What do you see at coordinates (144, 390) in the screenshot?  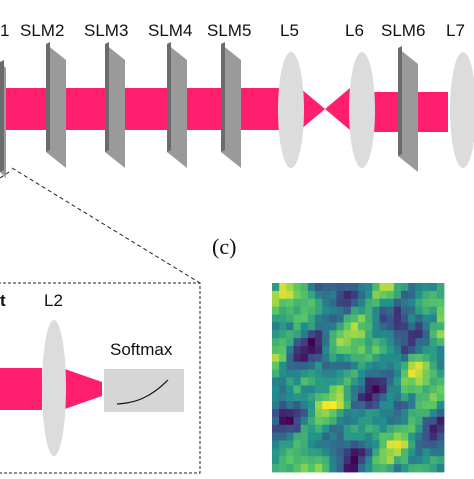 I see `softmax-box` at bounding box center [144, 390].